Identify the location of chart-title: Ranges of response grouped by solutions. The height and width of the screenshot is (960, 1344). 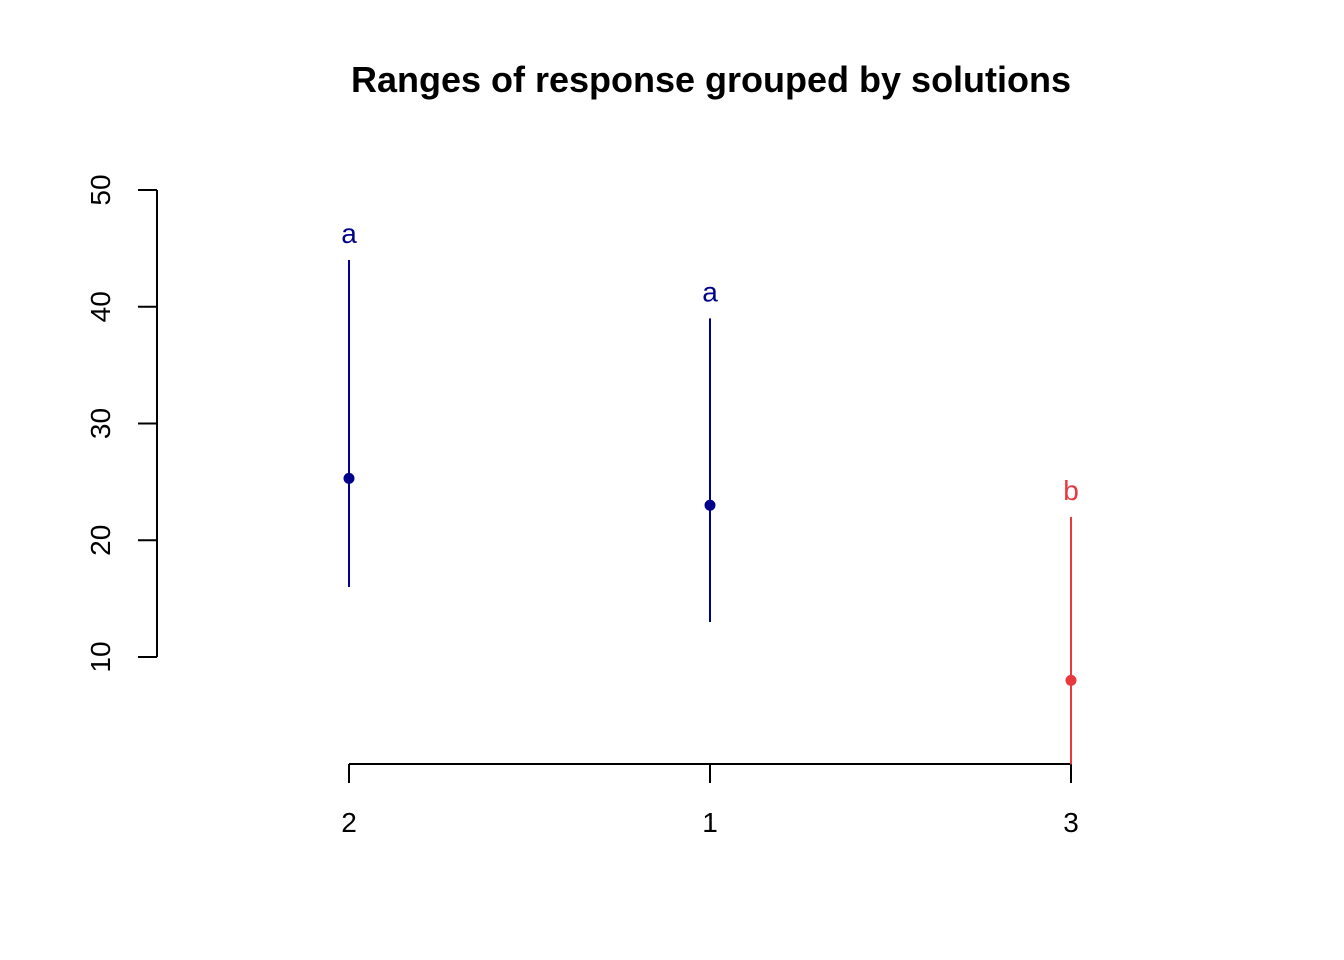
(711, 79).